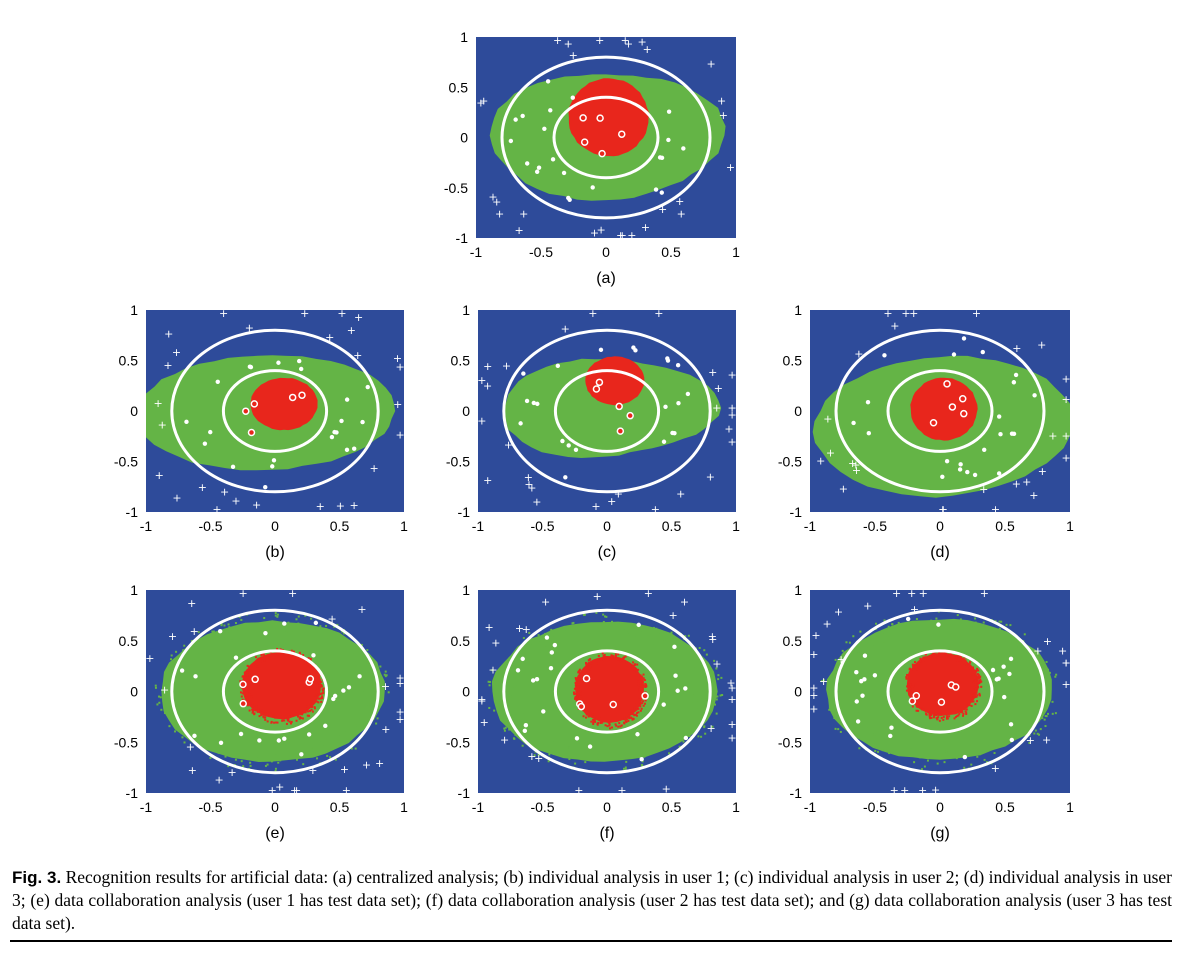 Image resolution: width=1187 pixels, height=956 pixels. Describe the element at coordinates (464, 512) in the screenshot. I see `y-tick-label: -1` at that location.